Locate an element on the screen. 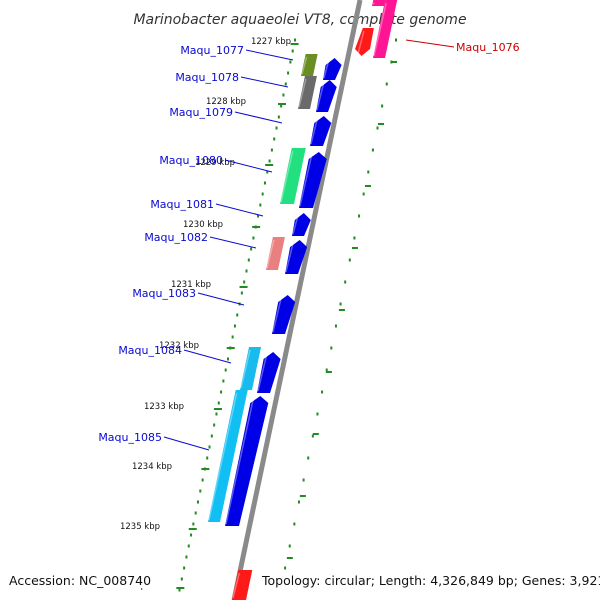 The width and height of the screenshot is (600, 600). scale-tick-label: 1234 kbp is located at coordinates (152, 467).